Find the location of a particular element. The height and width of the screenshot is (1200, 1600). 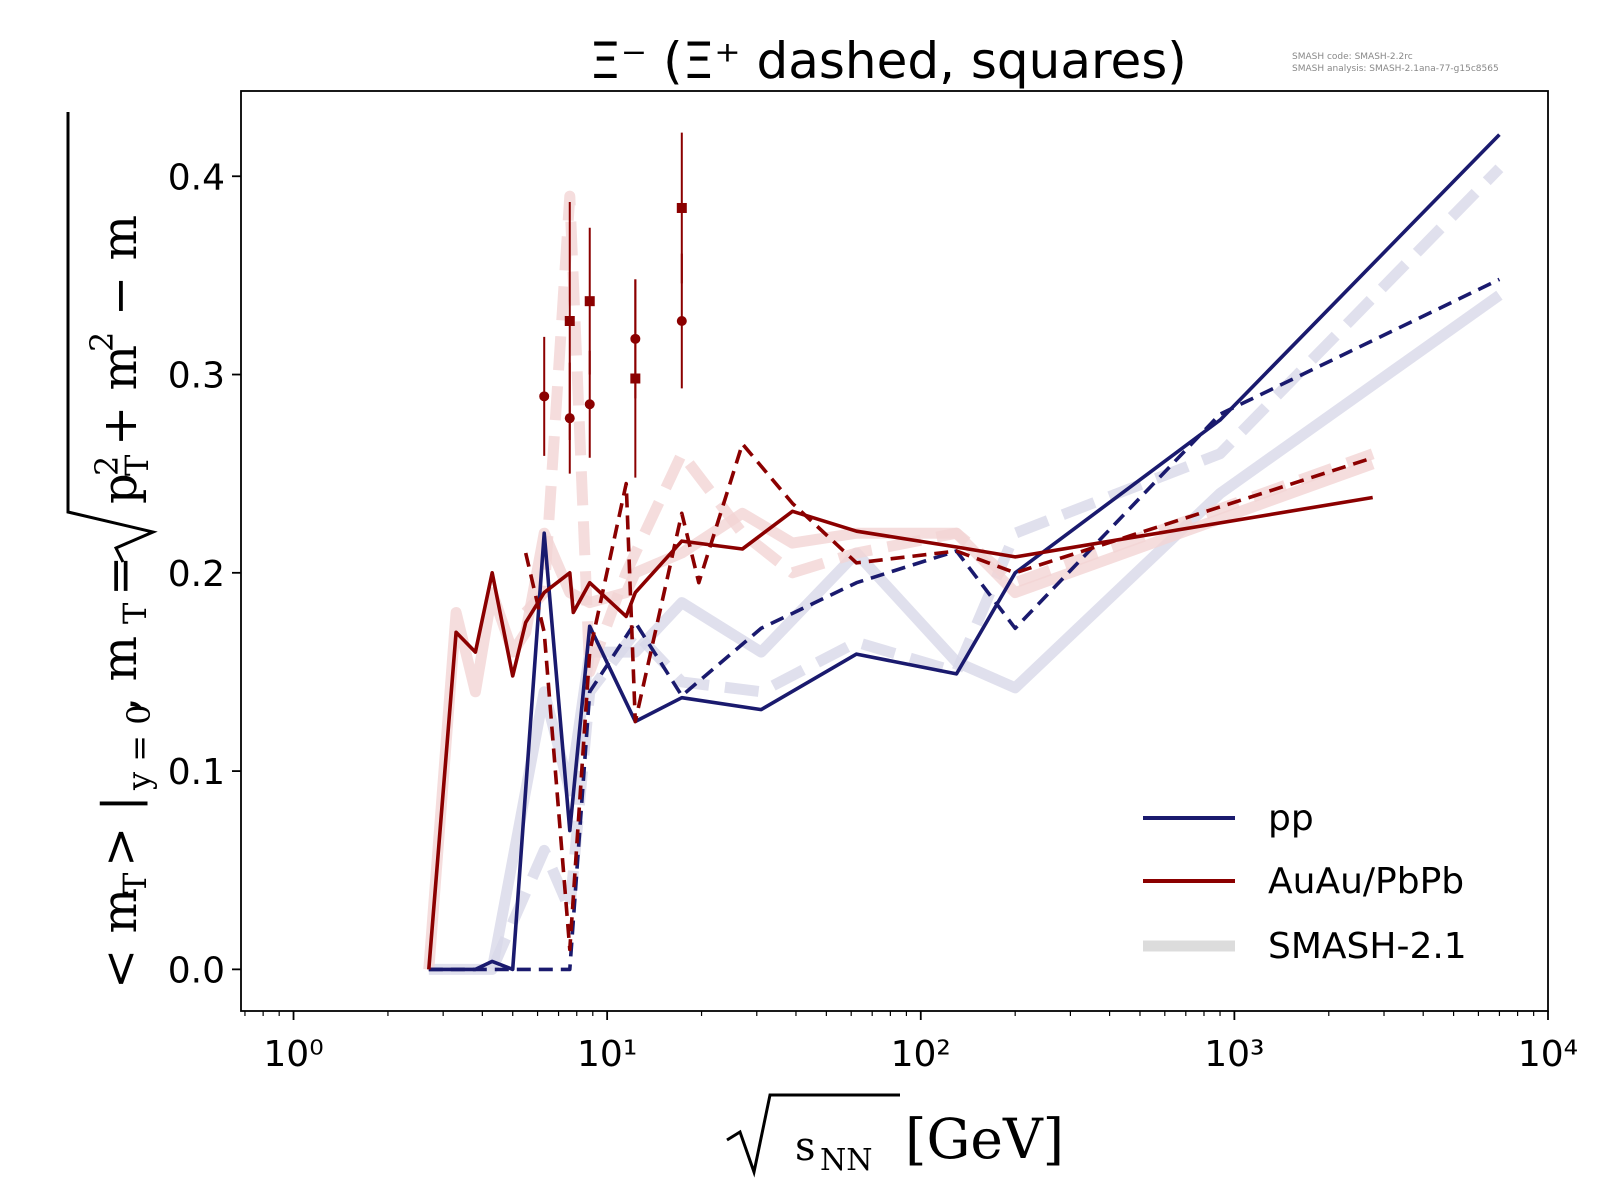

data-points is located at coordinates (613, 305).